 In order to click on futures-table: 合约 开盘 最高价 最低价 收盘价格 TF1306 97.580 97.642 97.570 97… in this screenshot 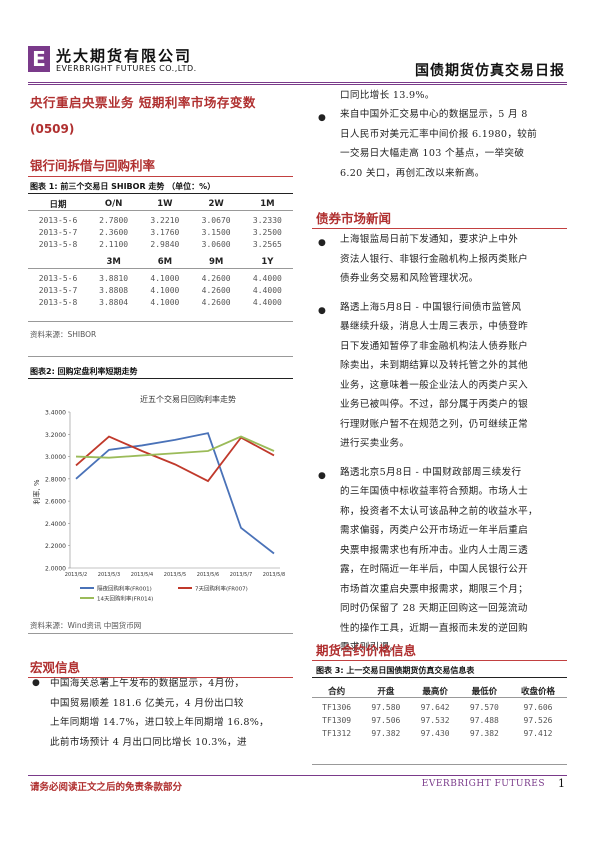, I will do `click(439, 712)`.